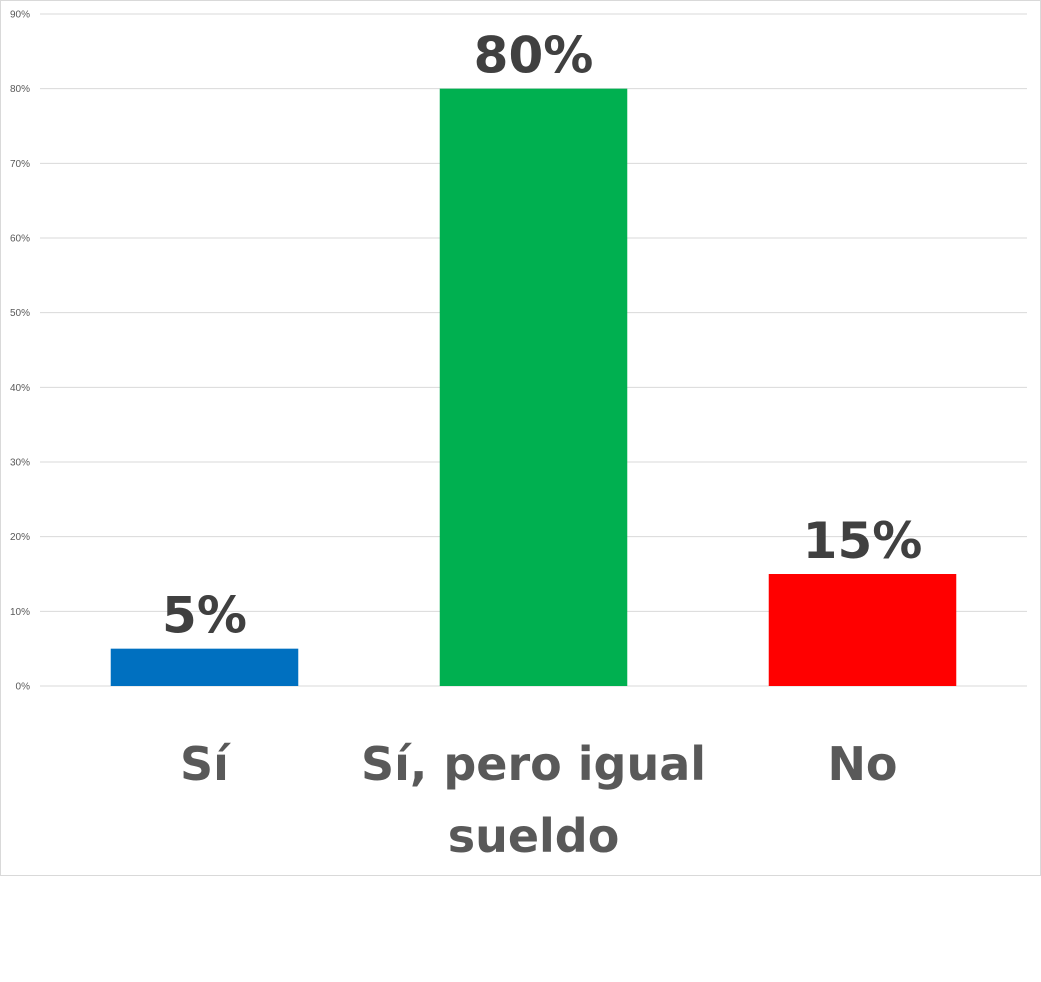 This screenshot has height=982, width=1041. What do you see at coordinates (20, 537) in the screenshot?
I see `y-tick-label: 20%` at bounding box center [20, 537].